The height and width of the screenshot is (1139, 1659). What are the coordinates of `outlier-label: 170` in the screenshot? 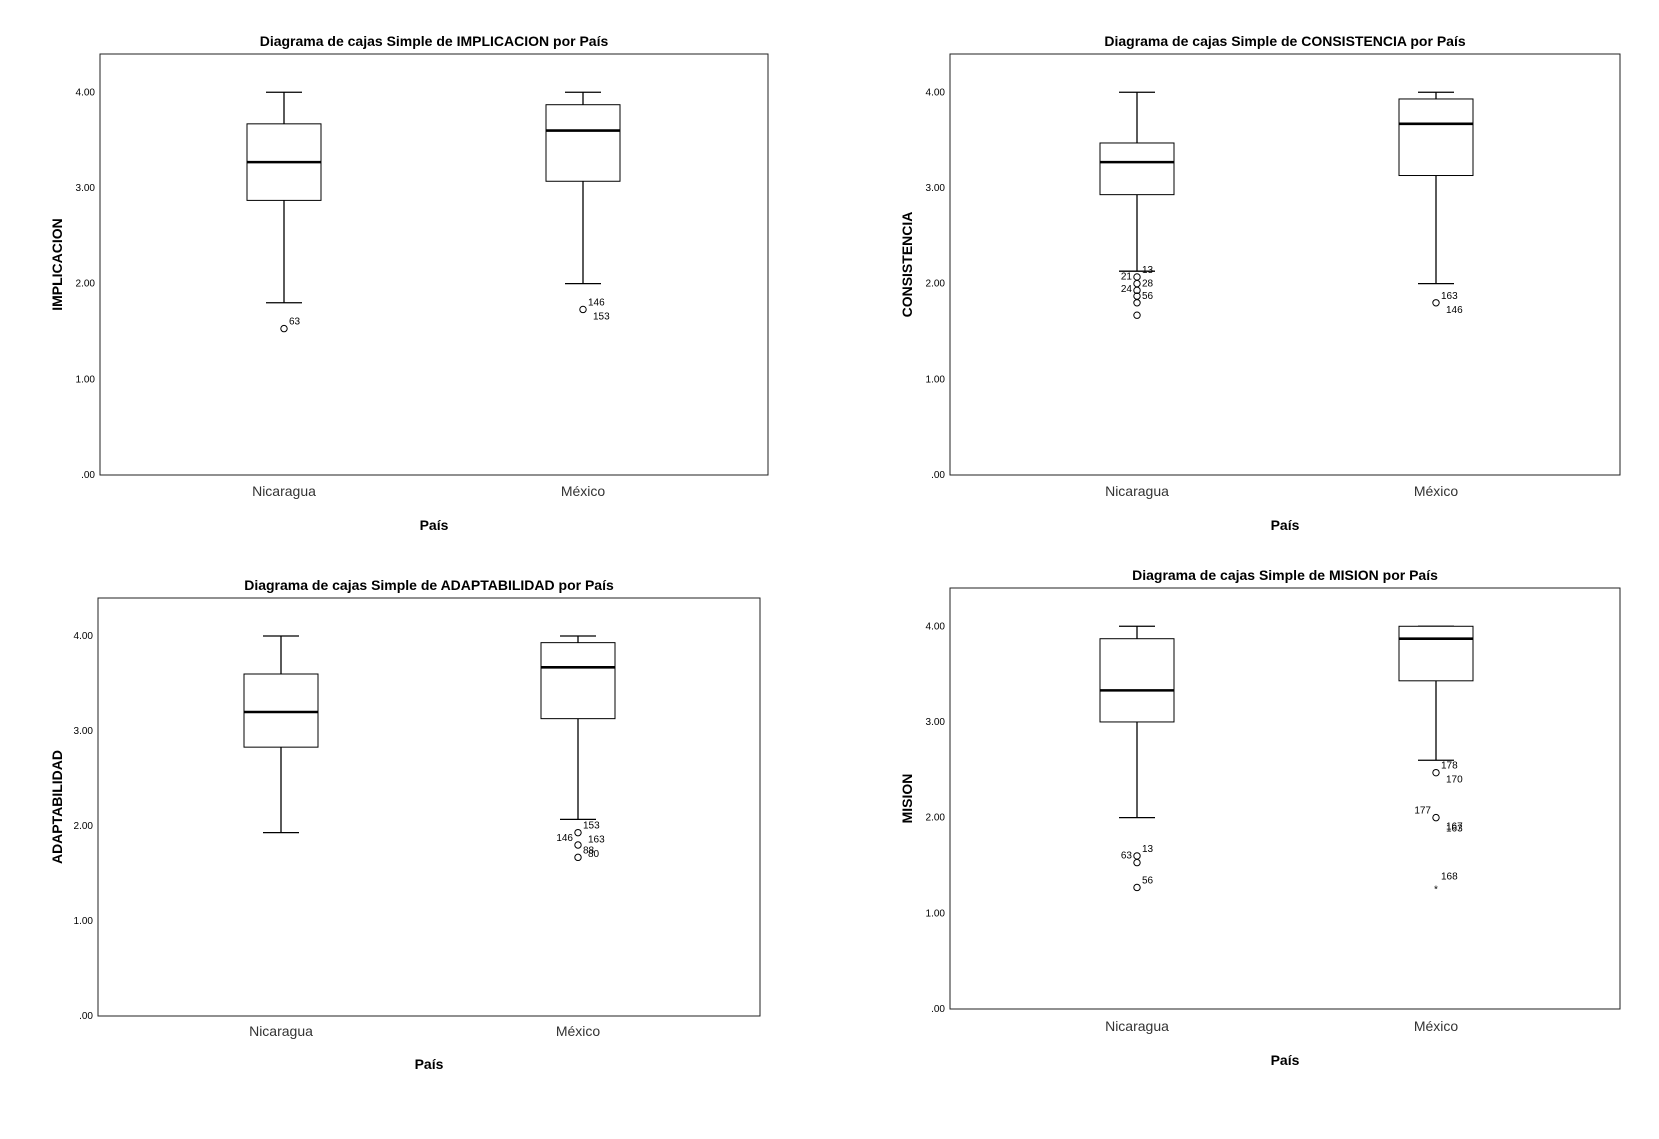 It's located at (1454, 780).